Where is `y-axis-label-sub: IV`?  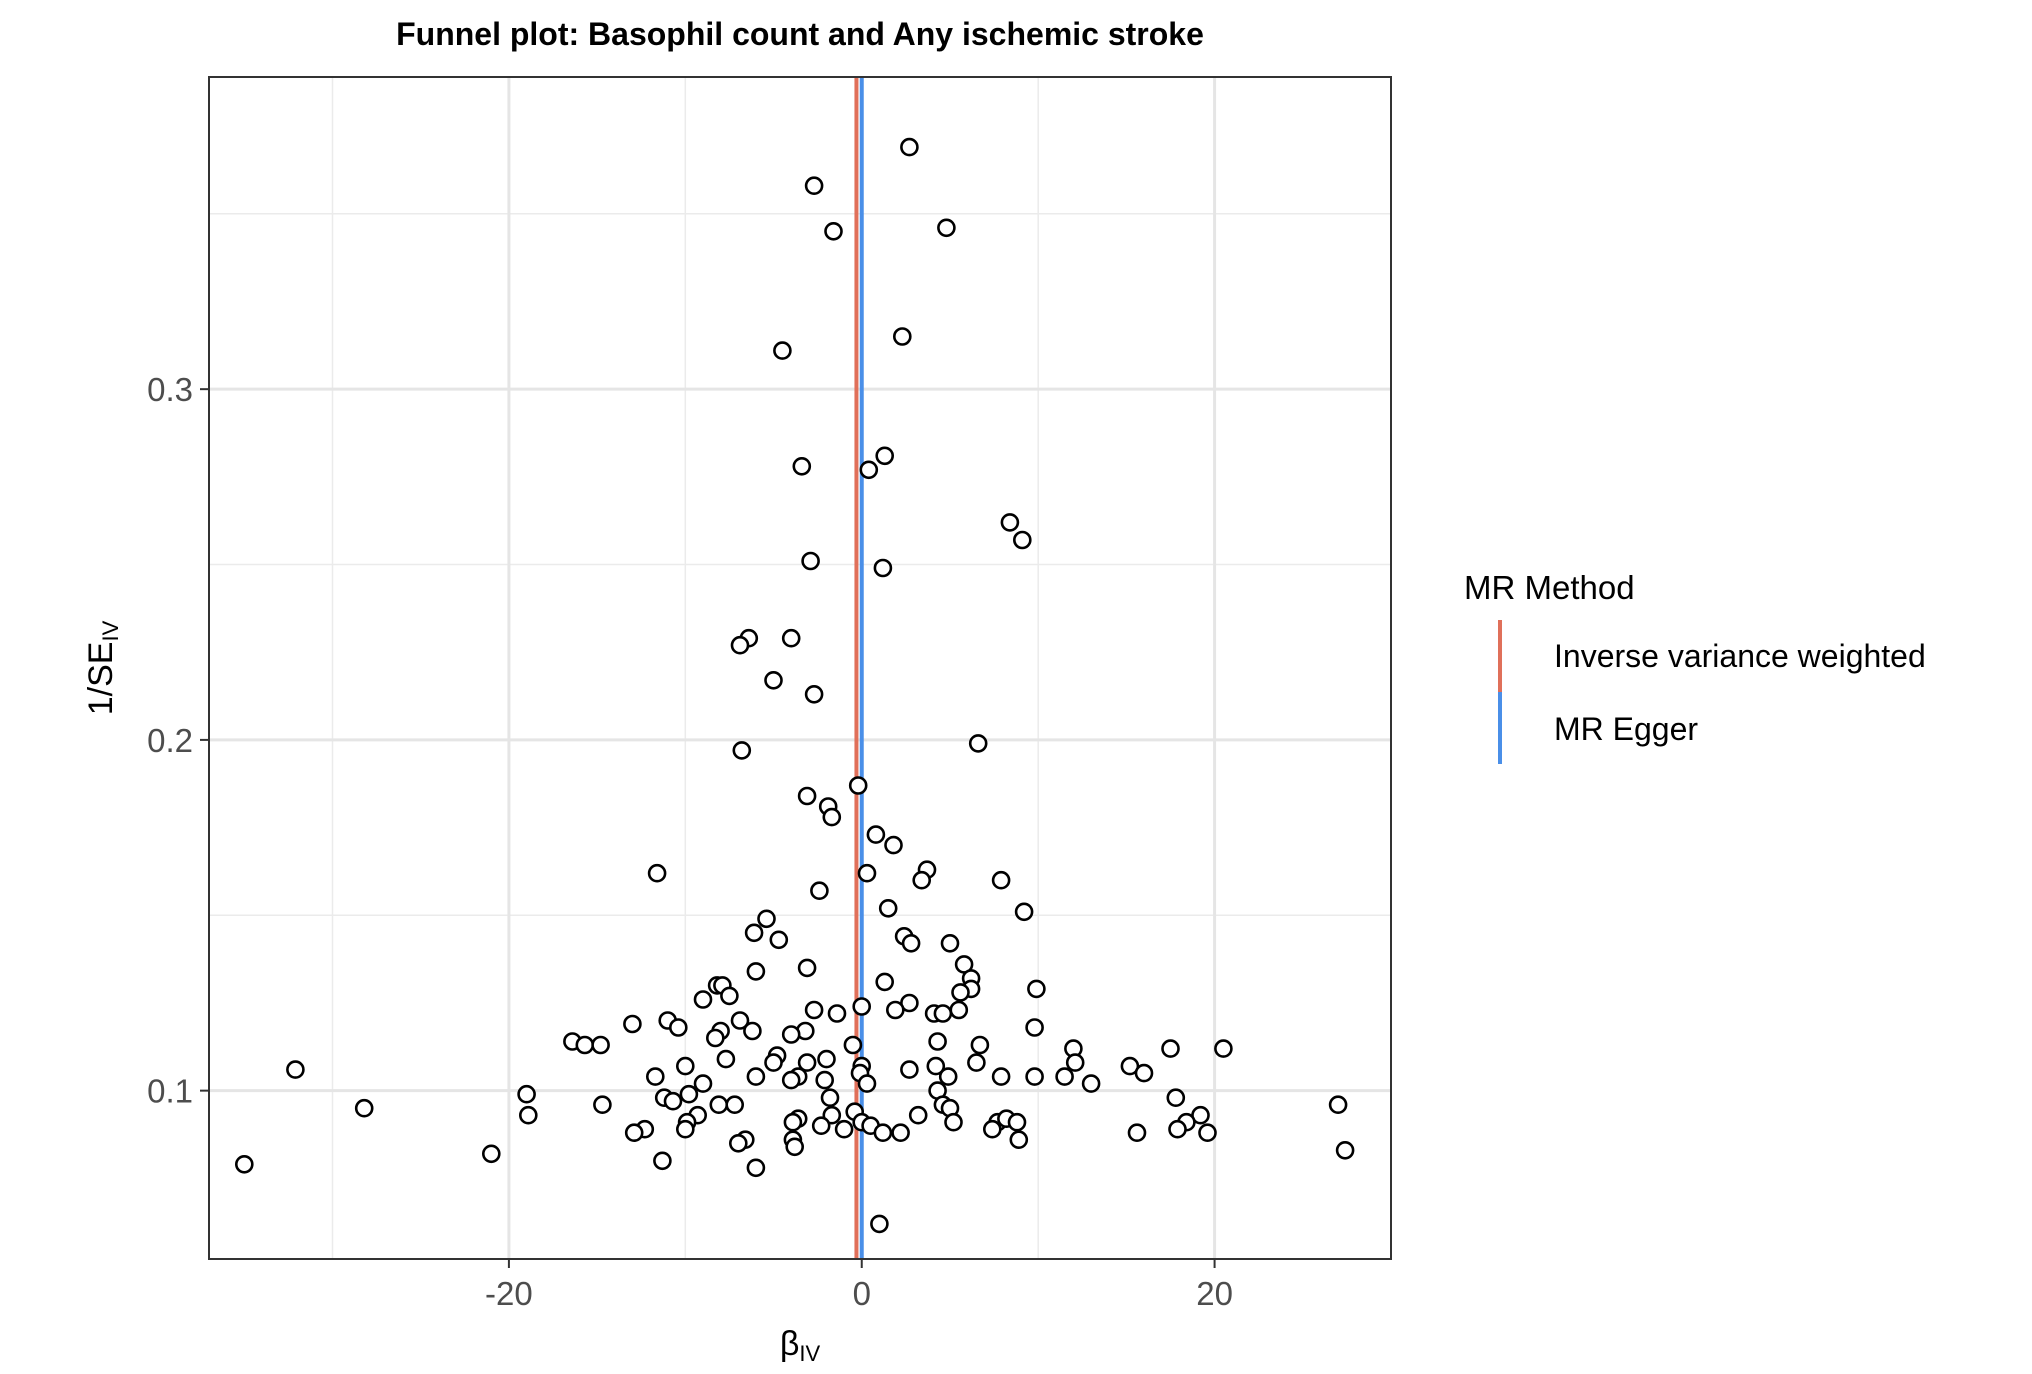 y-axis-label-sub: IV is located at coordinates (110, 630).